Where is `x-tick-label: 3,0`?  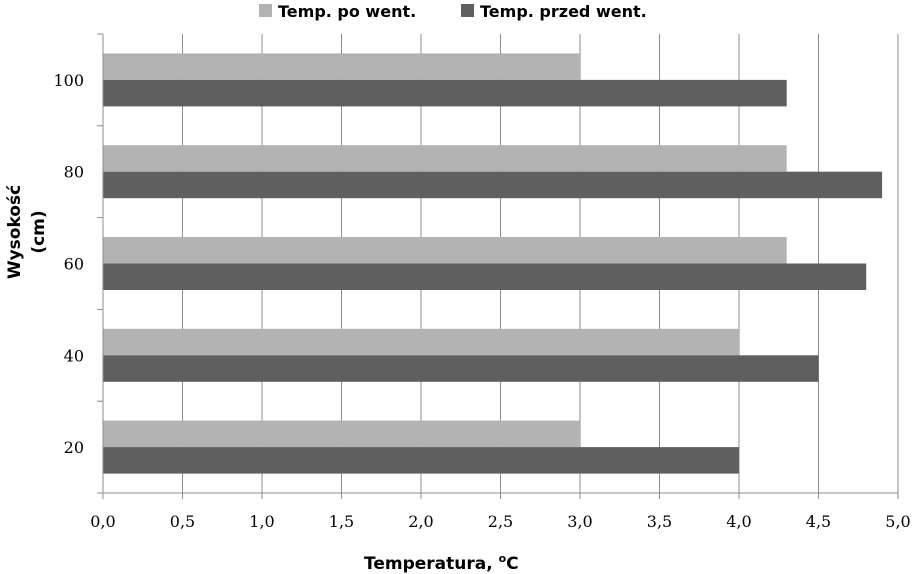
x-tick-label: 3,0 is located at coordinates (579, 521).